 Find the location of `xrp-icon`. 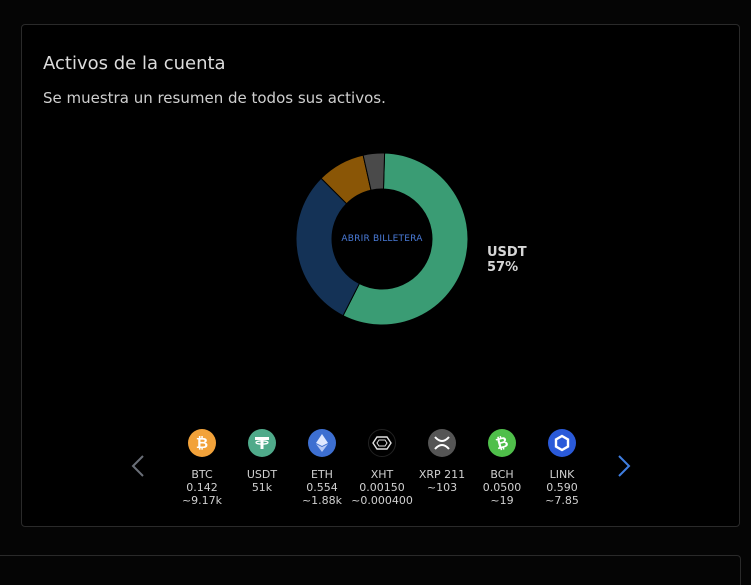

xrp-icon is located at coordinates (442, 443).